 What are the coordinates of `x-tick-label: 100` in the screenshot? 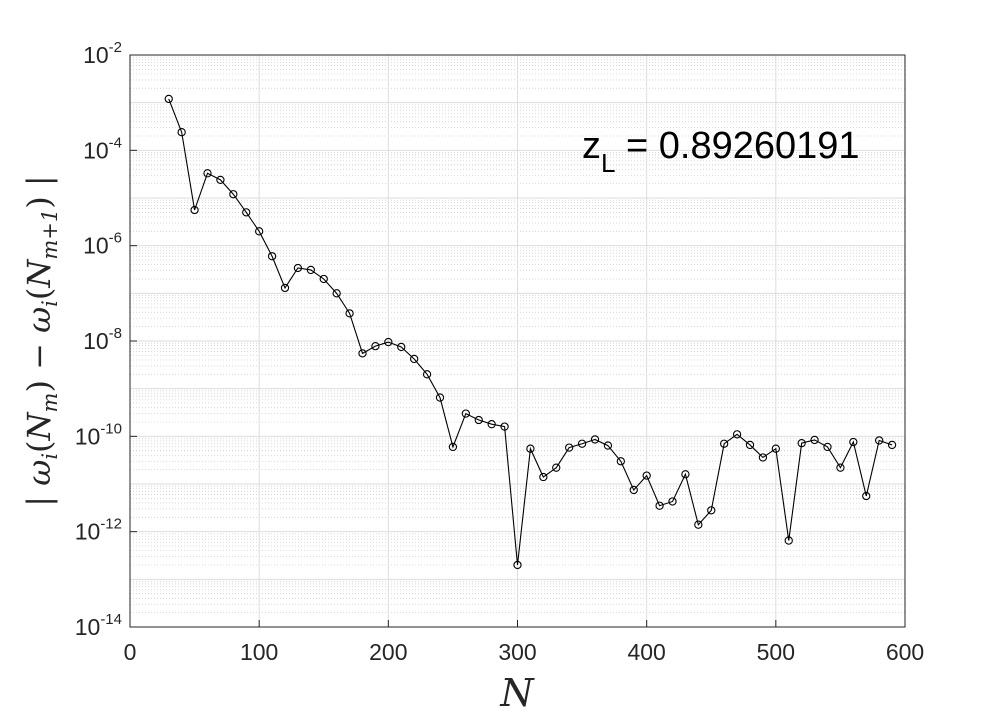 It's located at (259, 652).